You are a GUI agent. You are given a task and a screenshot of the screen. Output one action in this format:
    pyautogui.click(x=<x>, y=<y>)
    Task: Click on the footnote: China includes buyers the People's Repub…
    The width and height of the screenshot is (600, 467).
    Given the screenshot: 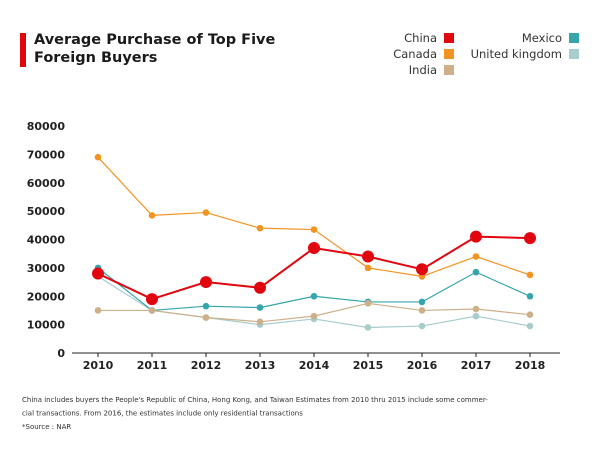 What is the action you would take?
    pyautogui.click(x=255, y=400)
    